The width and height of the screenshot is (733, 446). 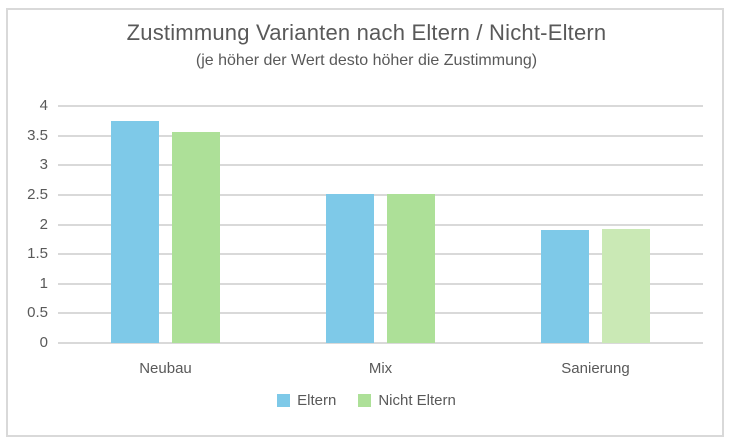 What do you see at coordinates (37, 135) in the screenshot?
I see `y-tick-label: 3.5` at bounding box center [37, 135].